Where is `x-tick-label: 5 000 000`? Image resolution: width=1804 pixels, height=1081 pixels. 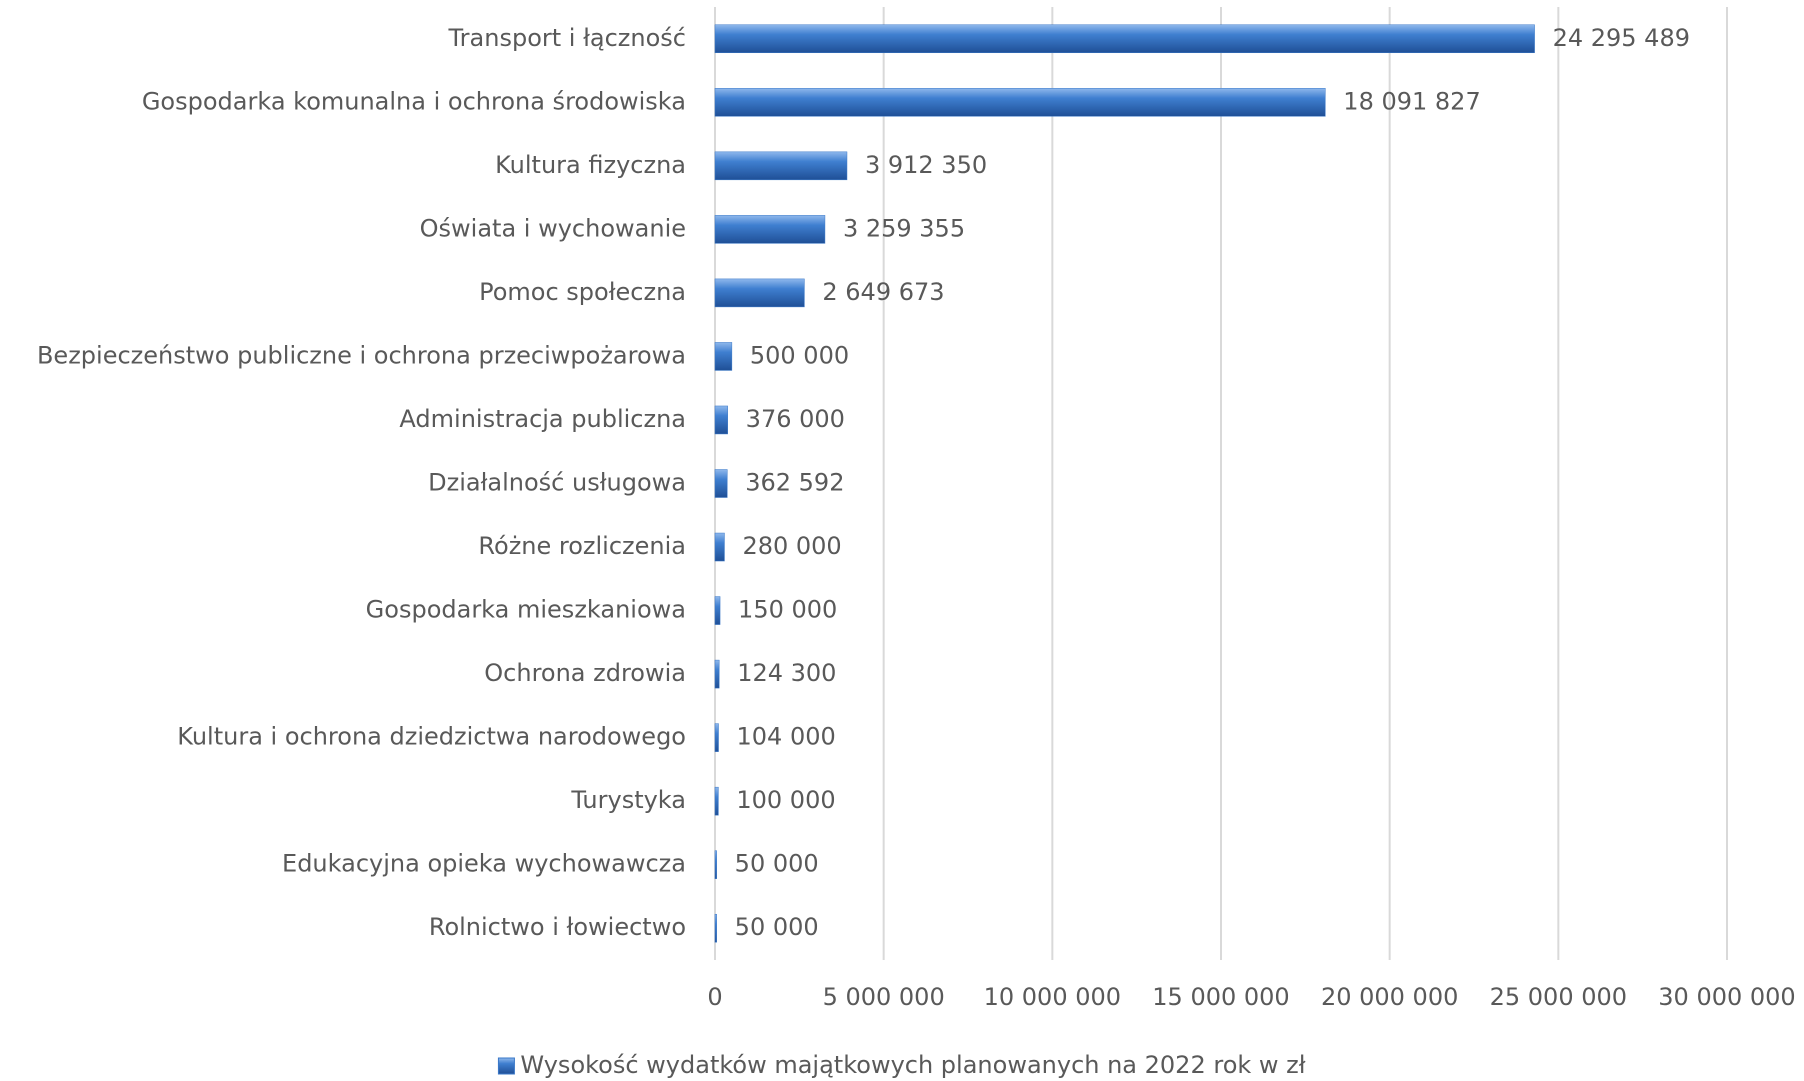
x-tick-label: 5 000 000 is located at coordinates (884, 997).